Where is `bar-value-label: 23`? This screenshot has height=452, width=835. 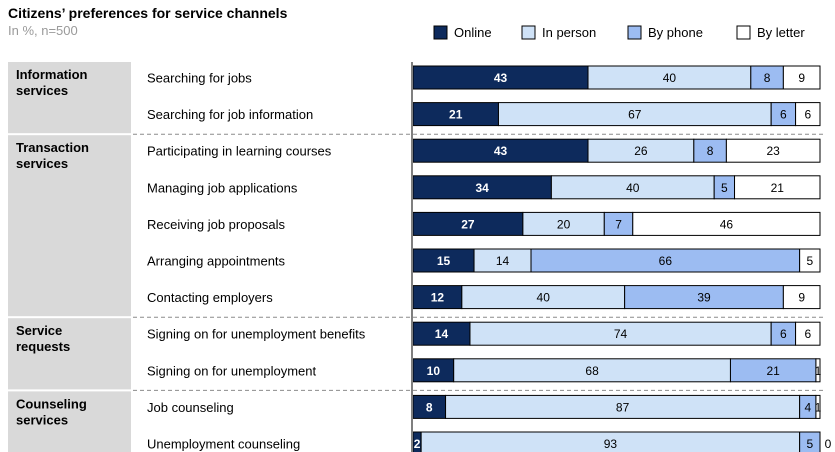 bar-value-label: 23 is located at coordinates (774, 151).